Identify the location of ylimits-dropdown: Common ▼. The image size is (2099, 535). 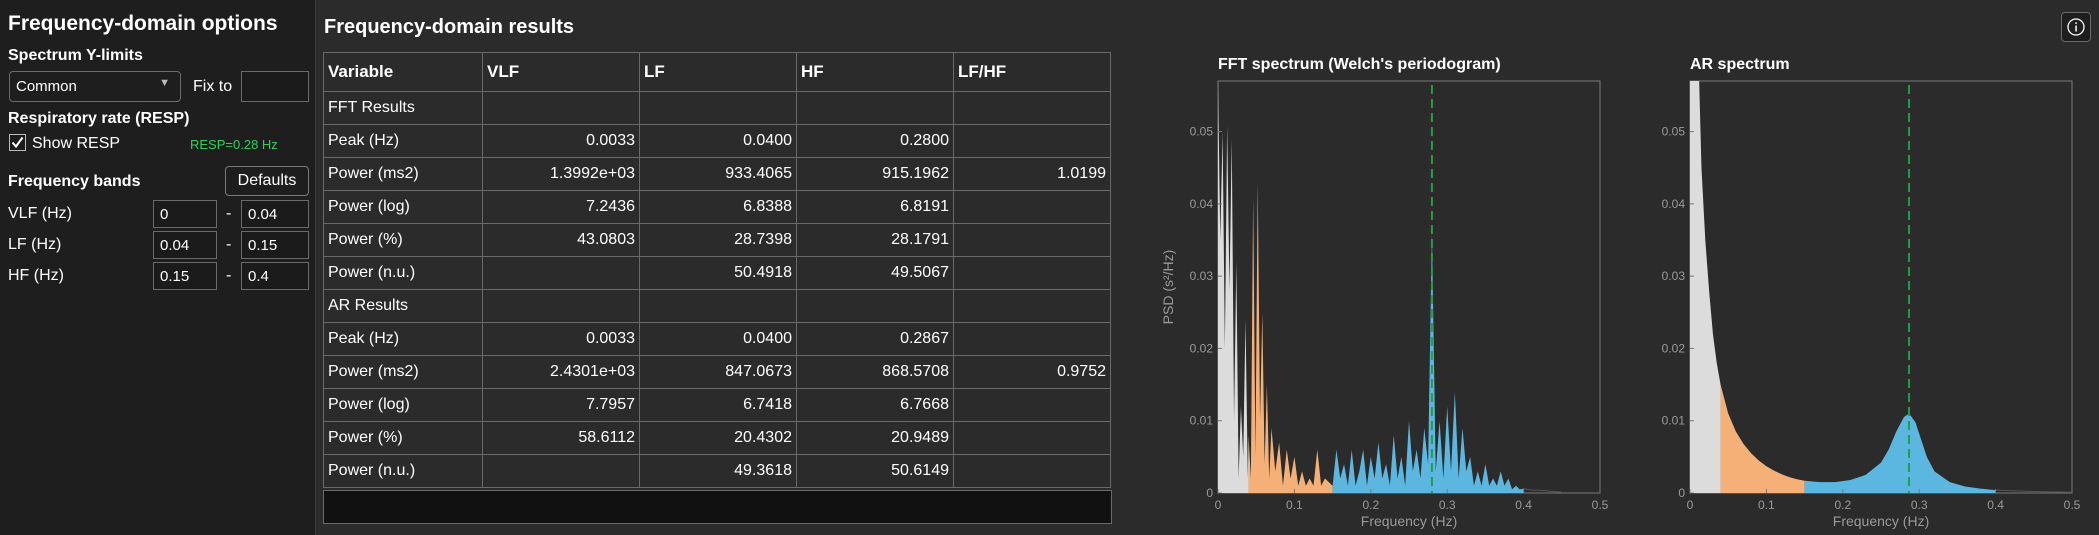
(95, 86).